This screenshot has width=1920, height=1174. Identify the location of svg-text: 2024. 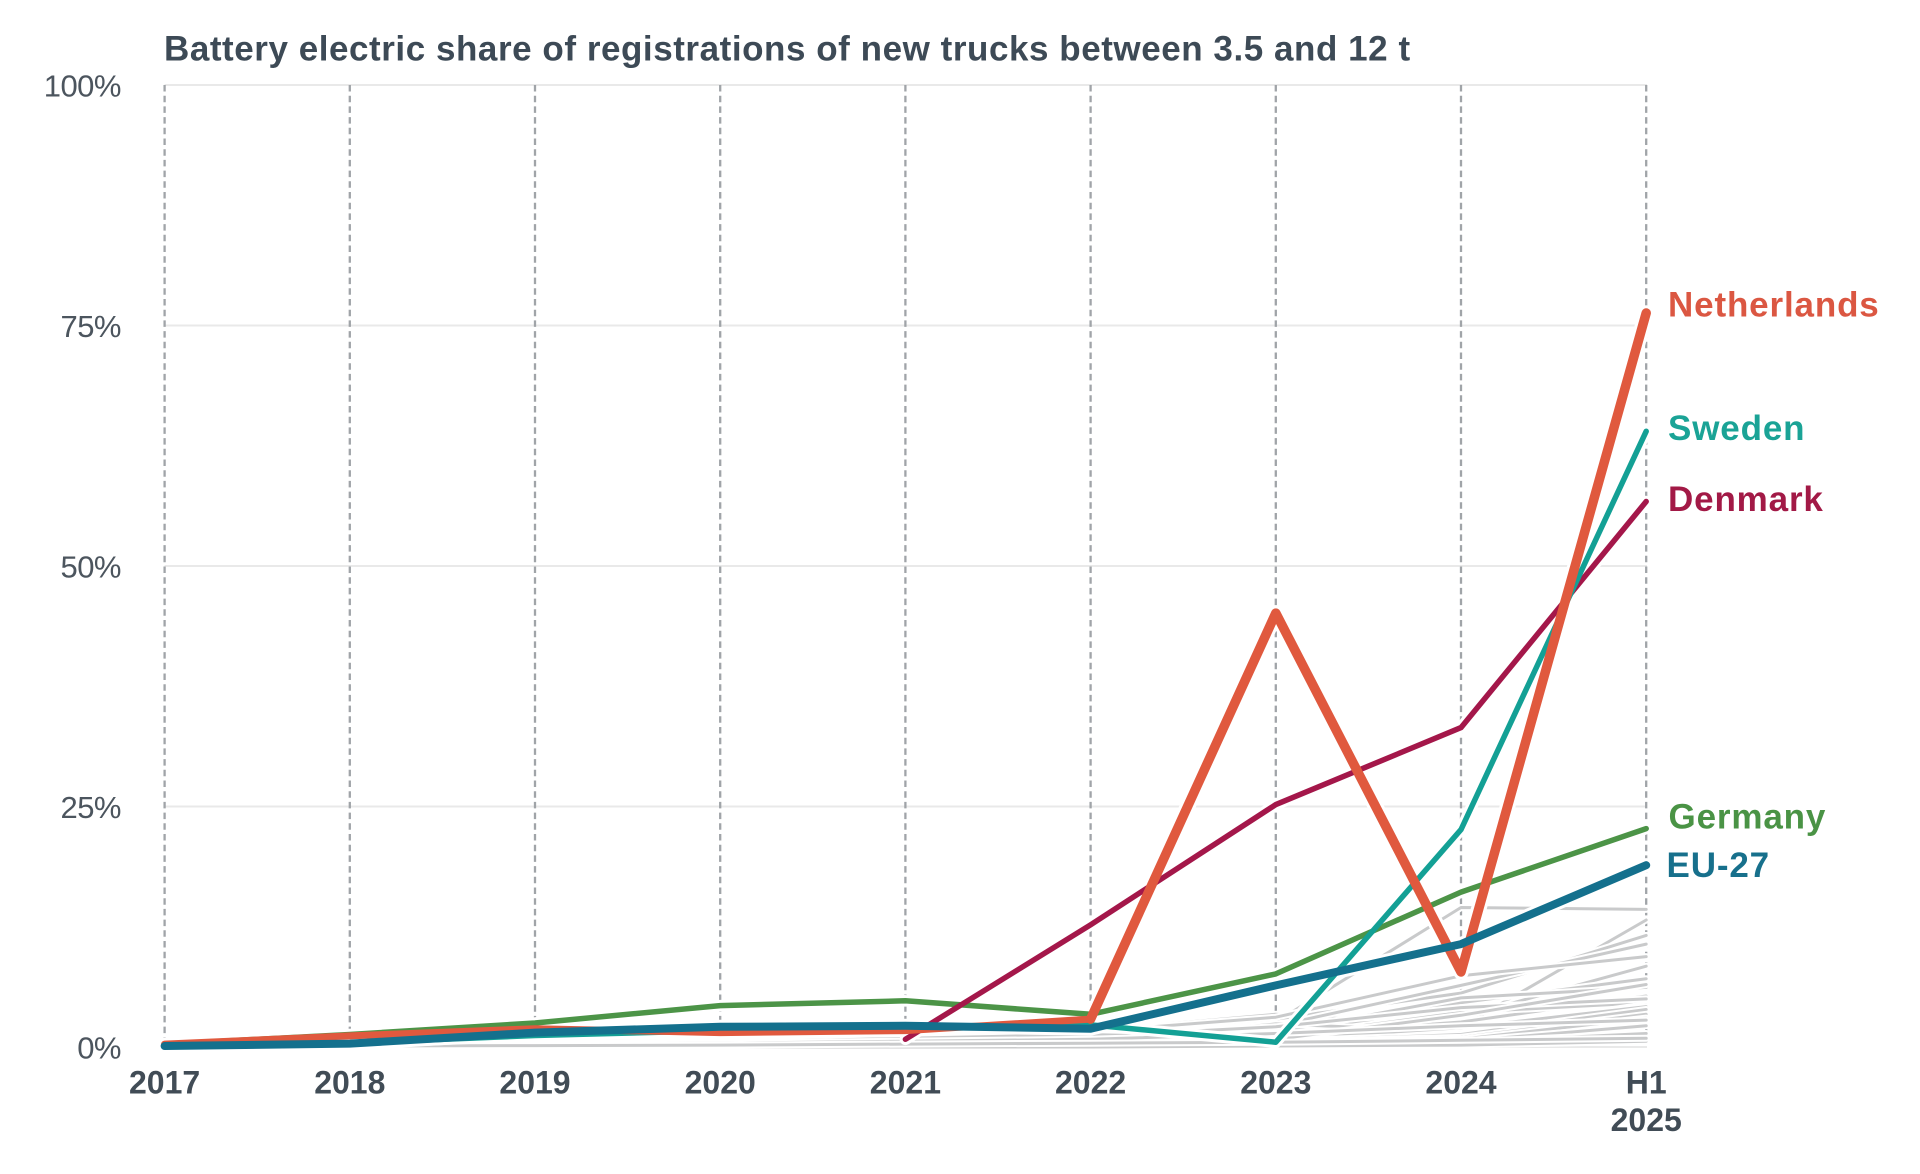
(1460, 1083).